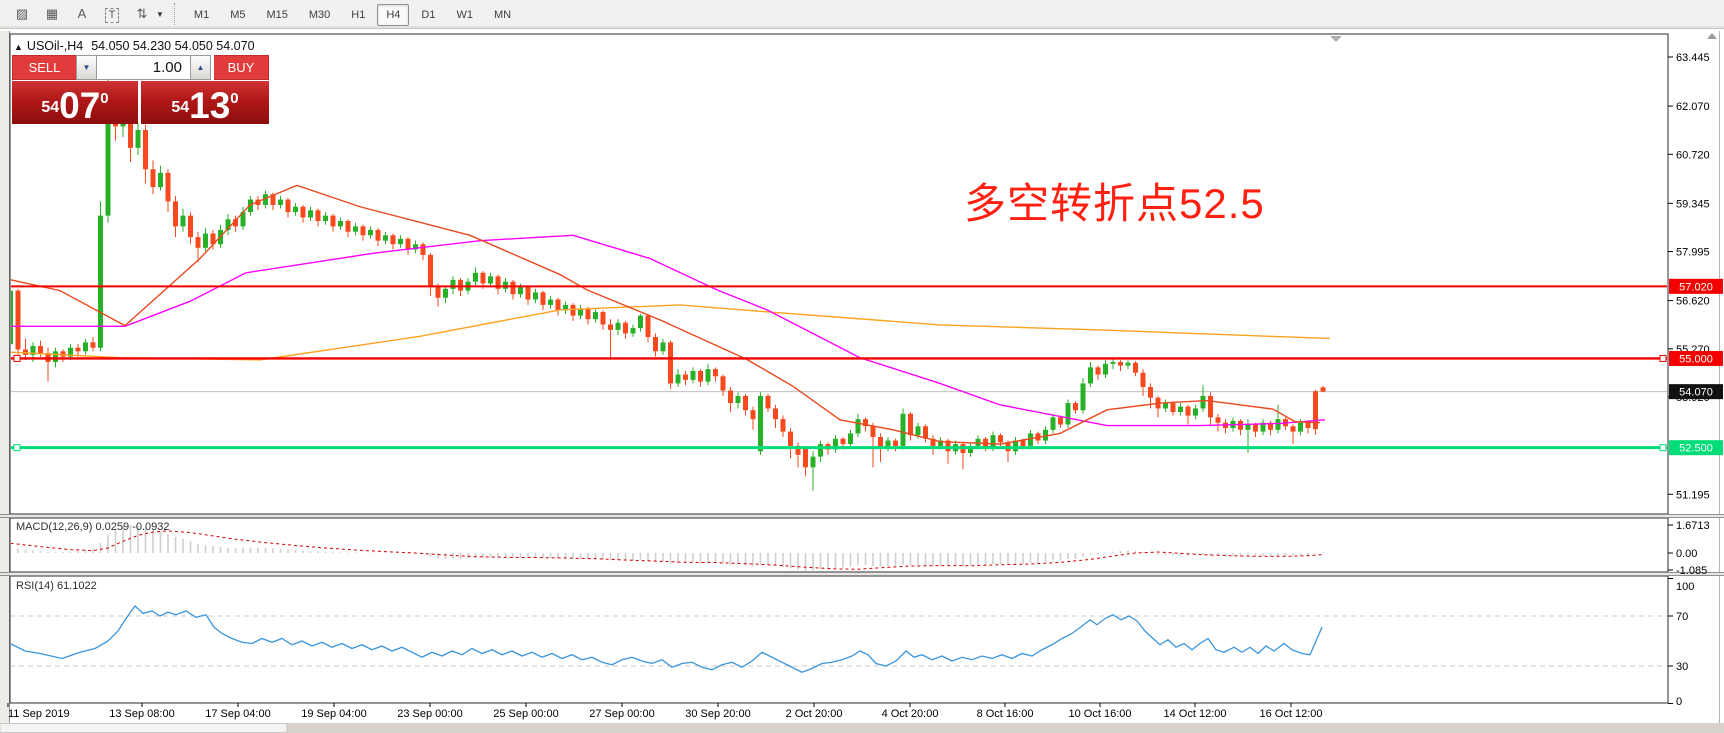 This screenshot has width=1724, height=733. I want to click on timeframe-button-m5: M5, so click(238, 15).